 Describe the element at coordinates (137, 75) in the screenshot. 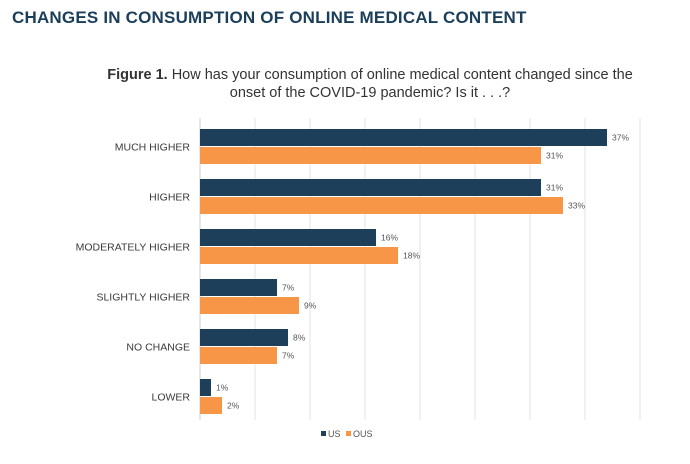

I see `figure-label: Figure 1.` at that location.